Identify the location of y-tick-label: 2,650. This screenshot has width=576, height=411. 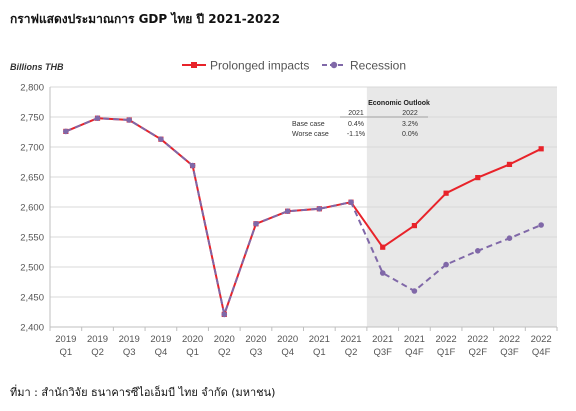
(32, 178).